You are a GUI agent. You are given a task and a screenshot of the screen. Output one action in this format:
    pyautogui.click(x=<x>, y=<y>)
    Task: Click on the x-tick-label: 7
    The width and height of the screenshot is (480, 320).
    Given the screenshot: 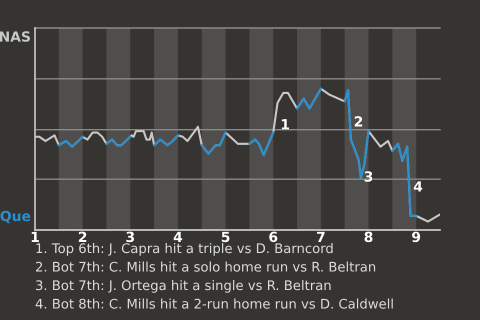 What is the action you would take?
    pyautogui.click(x=320, y=237)
    